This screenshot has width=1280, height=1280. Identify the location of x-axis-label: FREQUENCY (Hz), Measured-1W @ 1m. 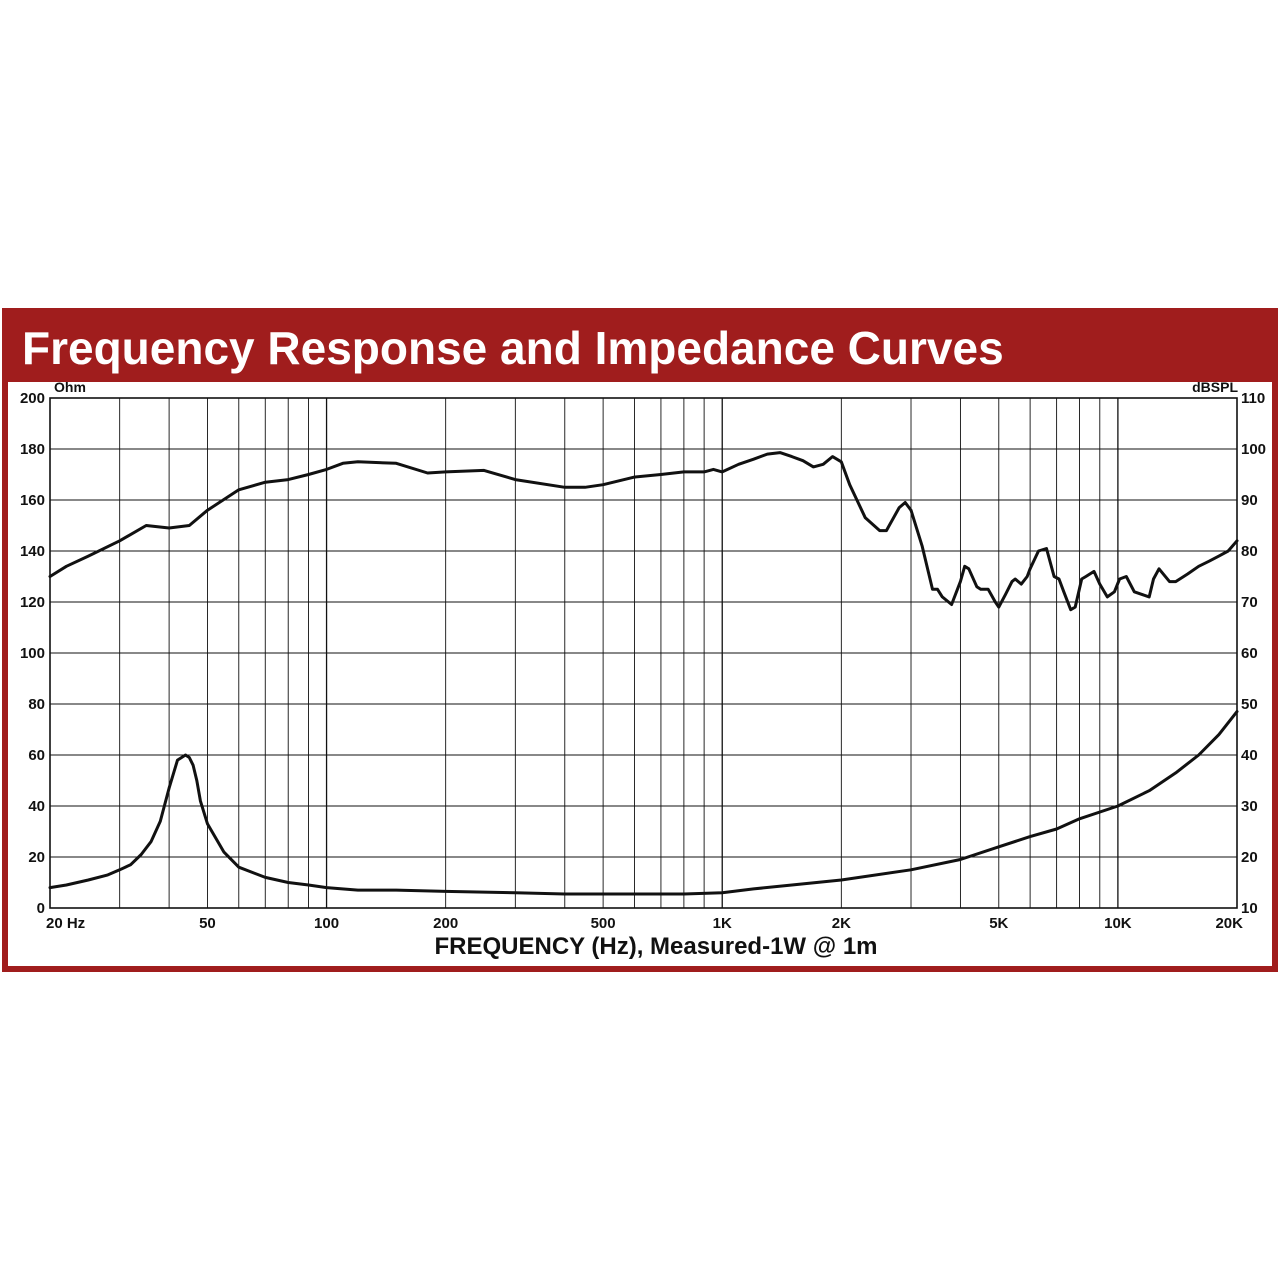
(655, 946).